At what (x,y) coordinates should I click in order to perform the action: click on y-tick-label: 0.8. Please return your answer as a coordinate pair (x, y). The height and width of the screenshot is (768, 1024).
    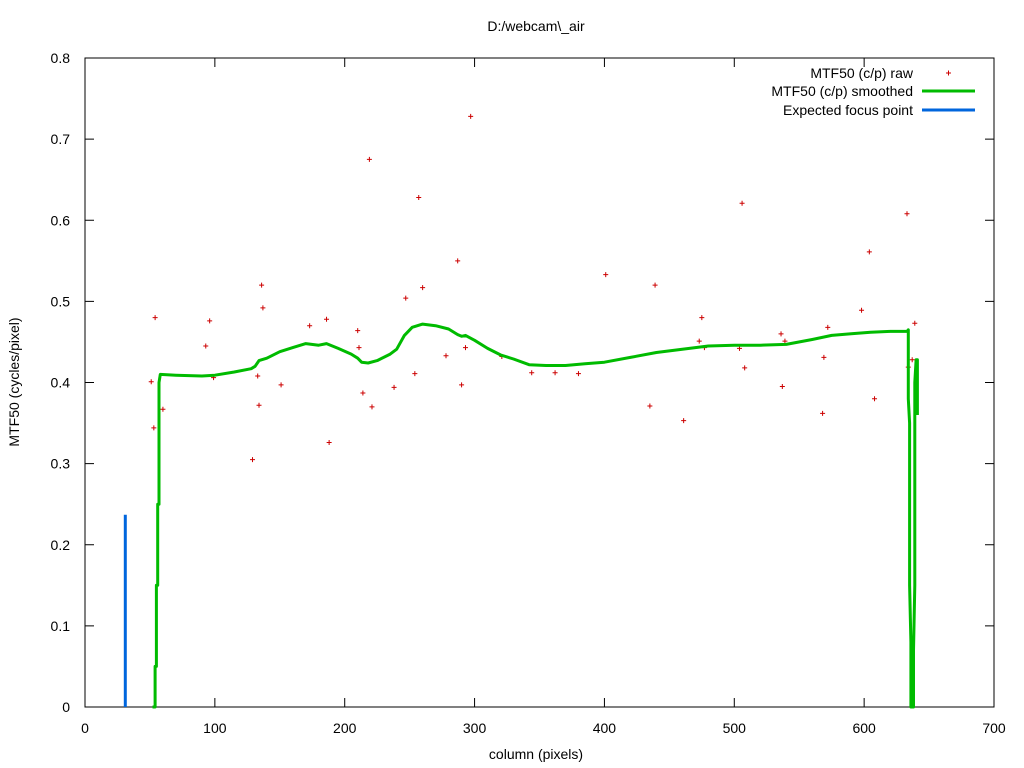
    Looking at the image, I should click on (61, 58).